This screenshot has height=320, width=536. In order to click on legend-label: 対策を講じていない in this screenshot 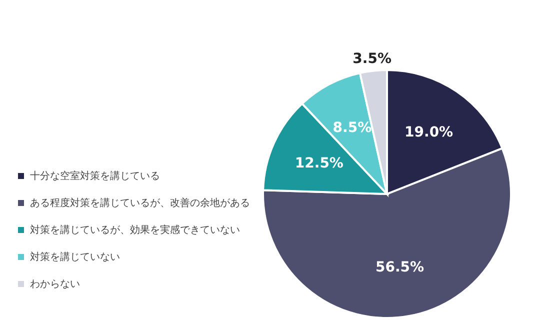, I will do `click(75, 257)`.